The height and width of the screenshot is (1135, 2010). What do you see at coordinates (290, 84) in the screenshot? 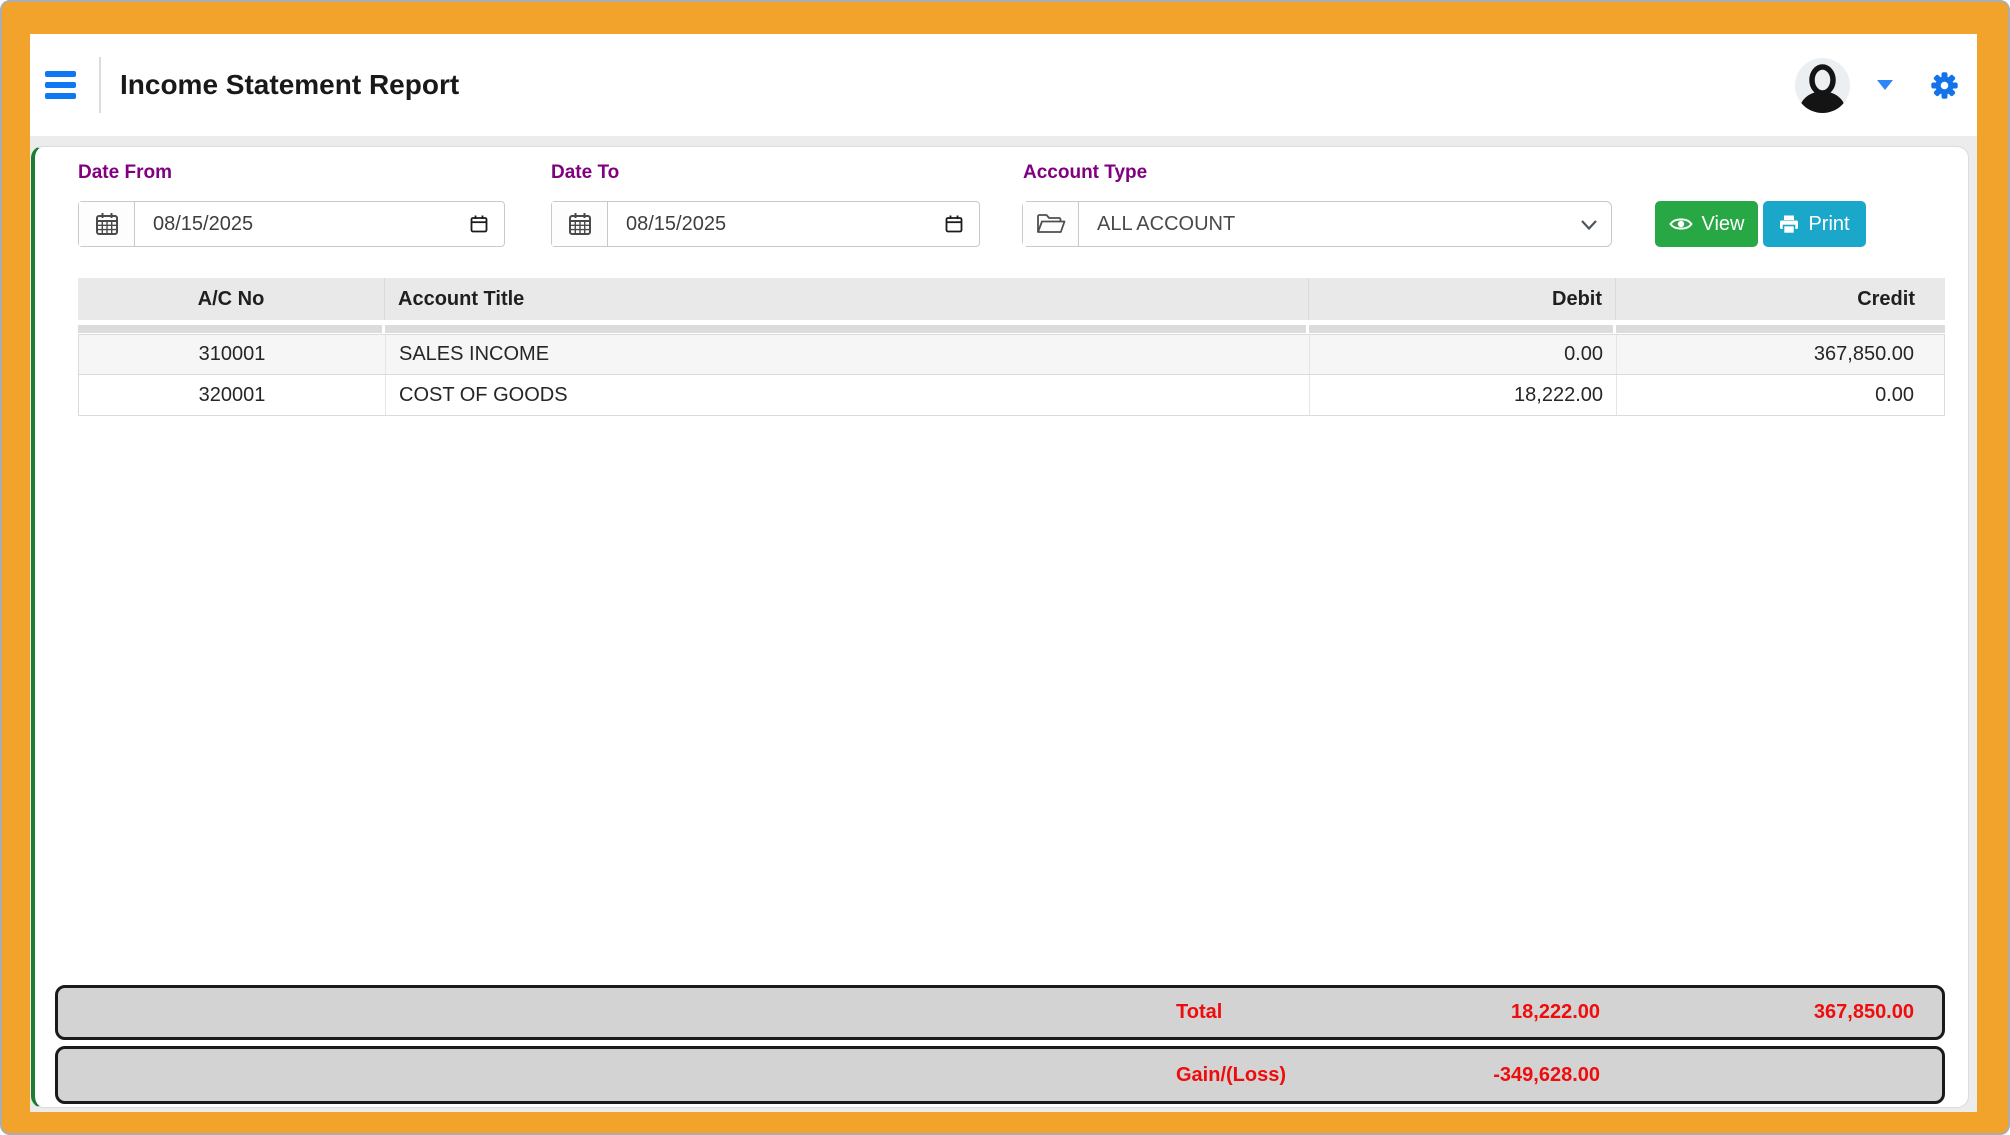
I see `page-title: Income Statement Report` at bounding box center [290, 84].